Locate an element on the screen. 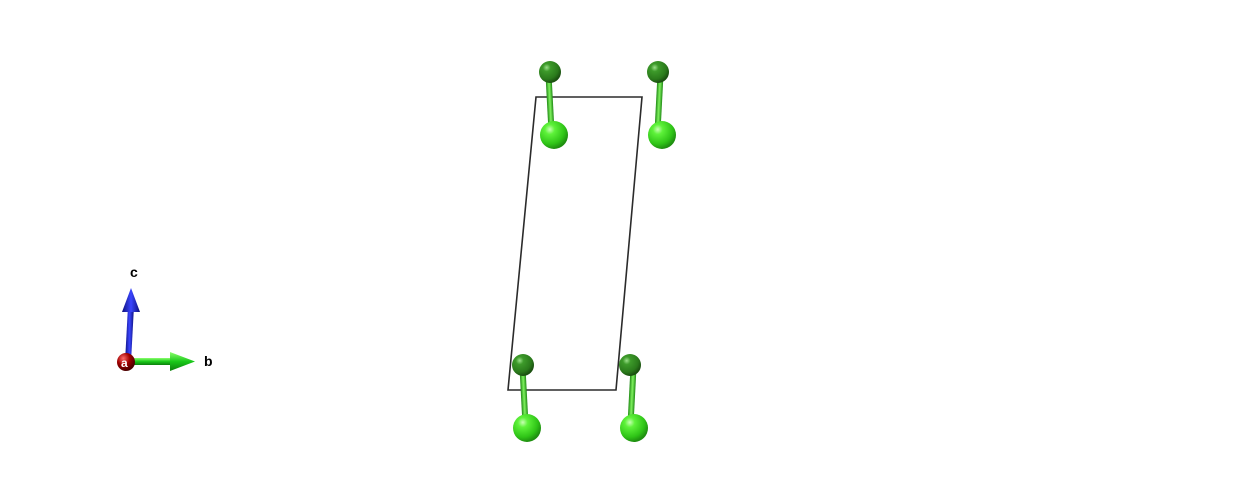  unit-cell-outline is located at coordinates (575, 243).